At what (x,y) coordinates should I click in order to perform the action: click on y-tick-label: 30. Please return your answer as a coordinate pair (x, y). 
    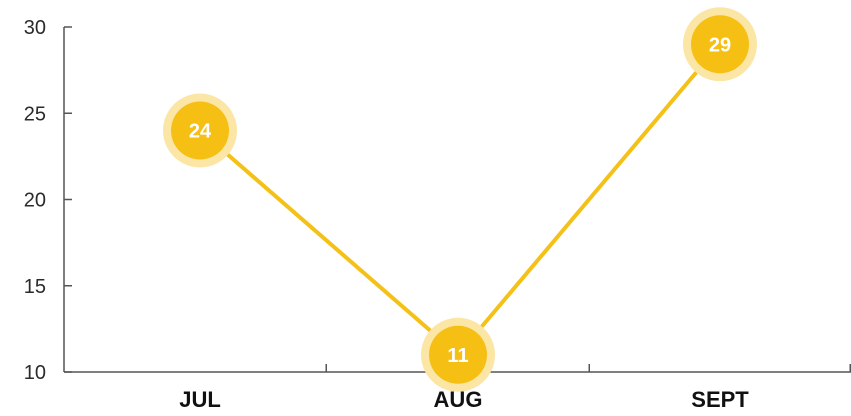
    Looking at the image, I should click on (35, 28).